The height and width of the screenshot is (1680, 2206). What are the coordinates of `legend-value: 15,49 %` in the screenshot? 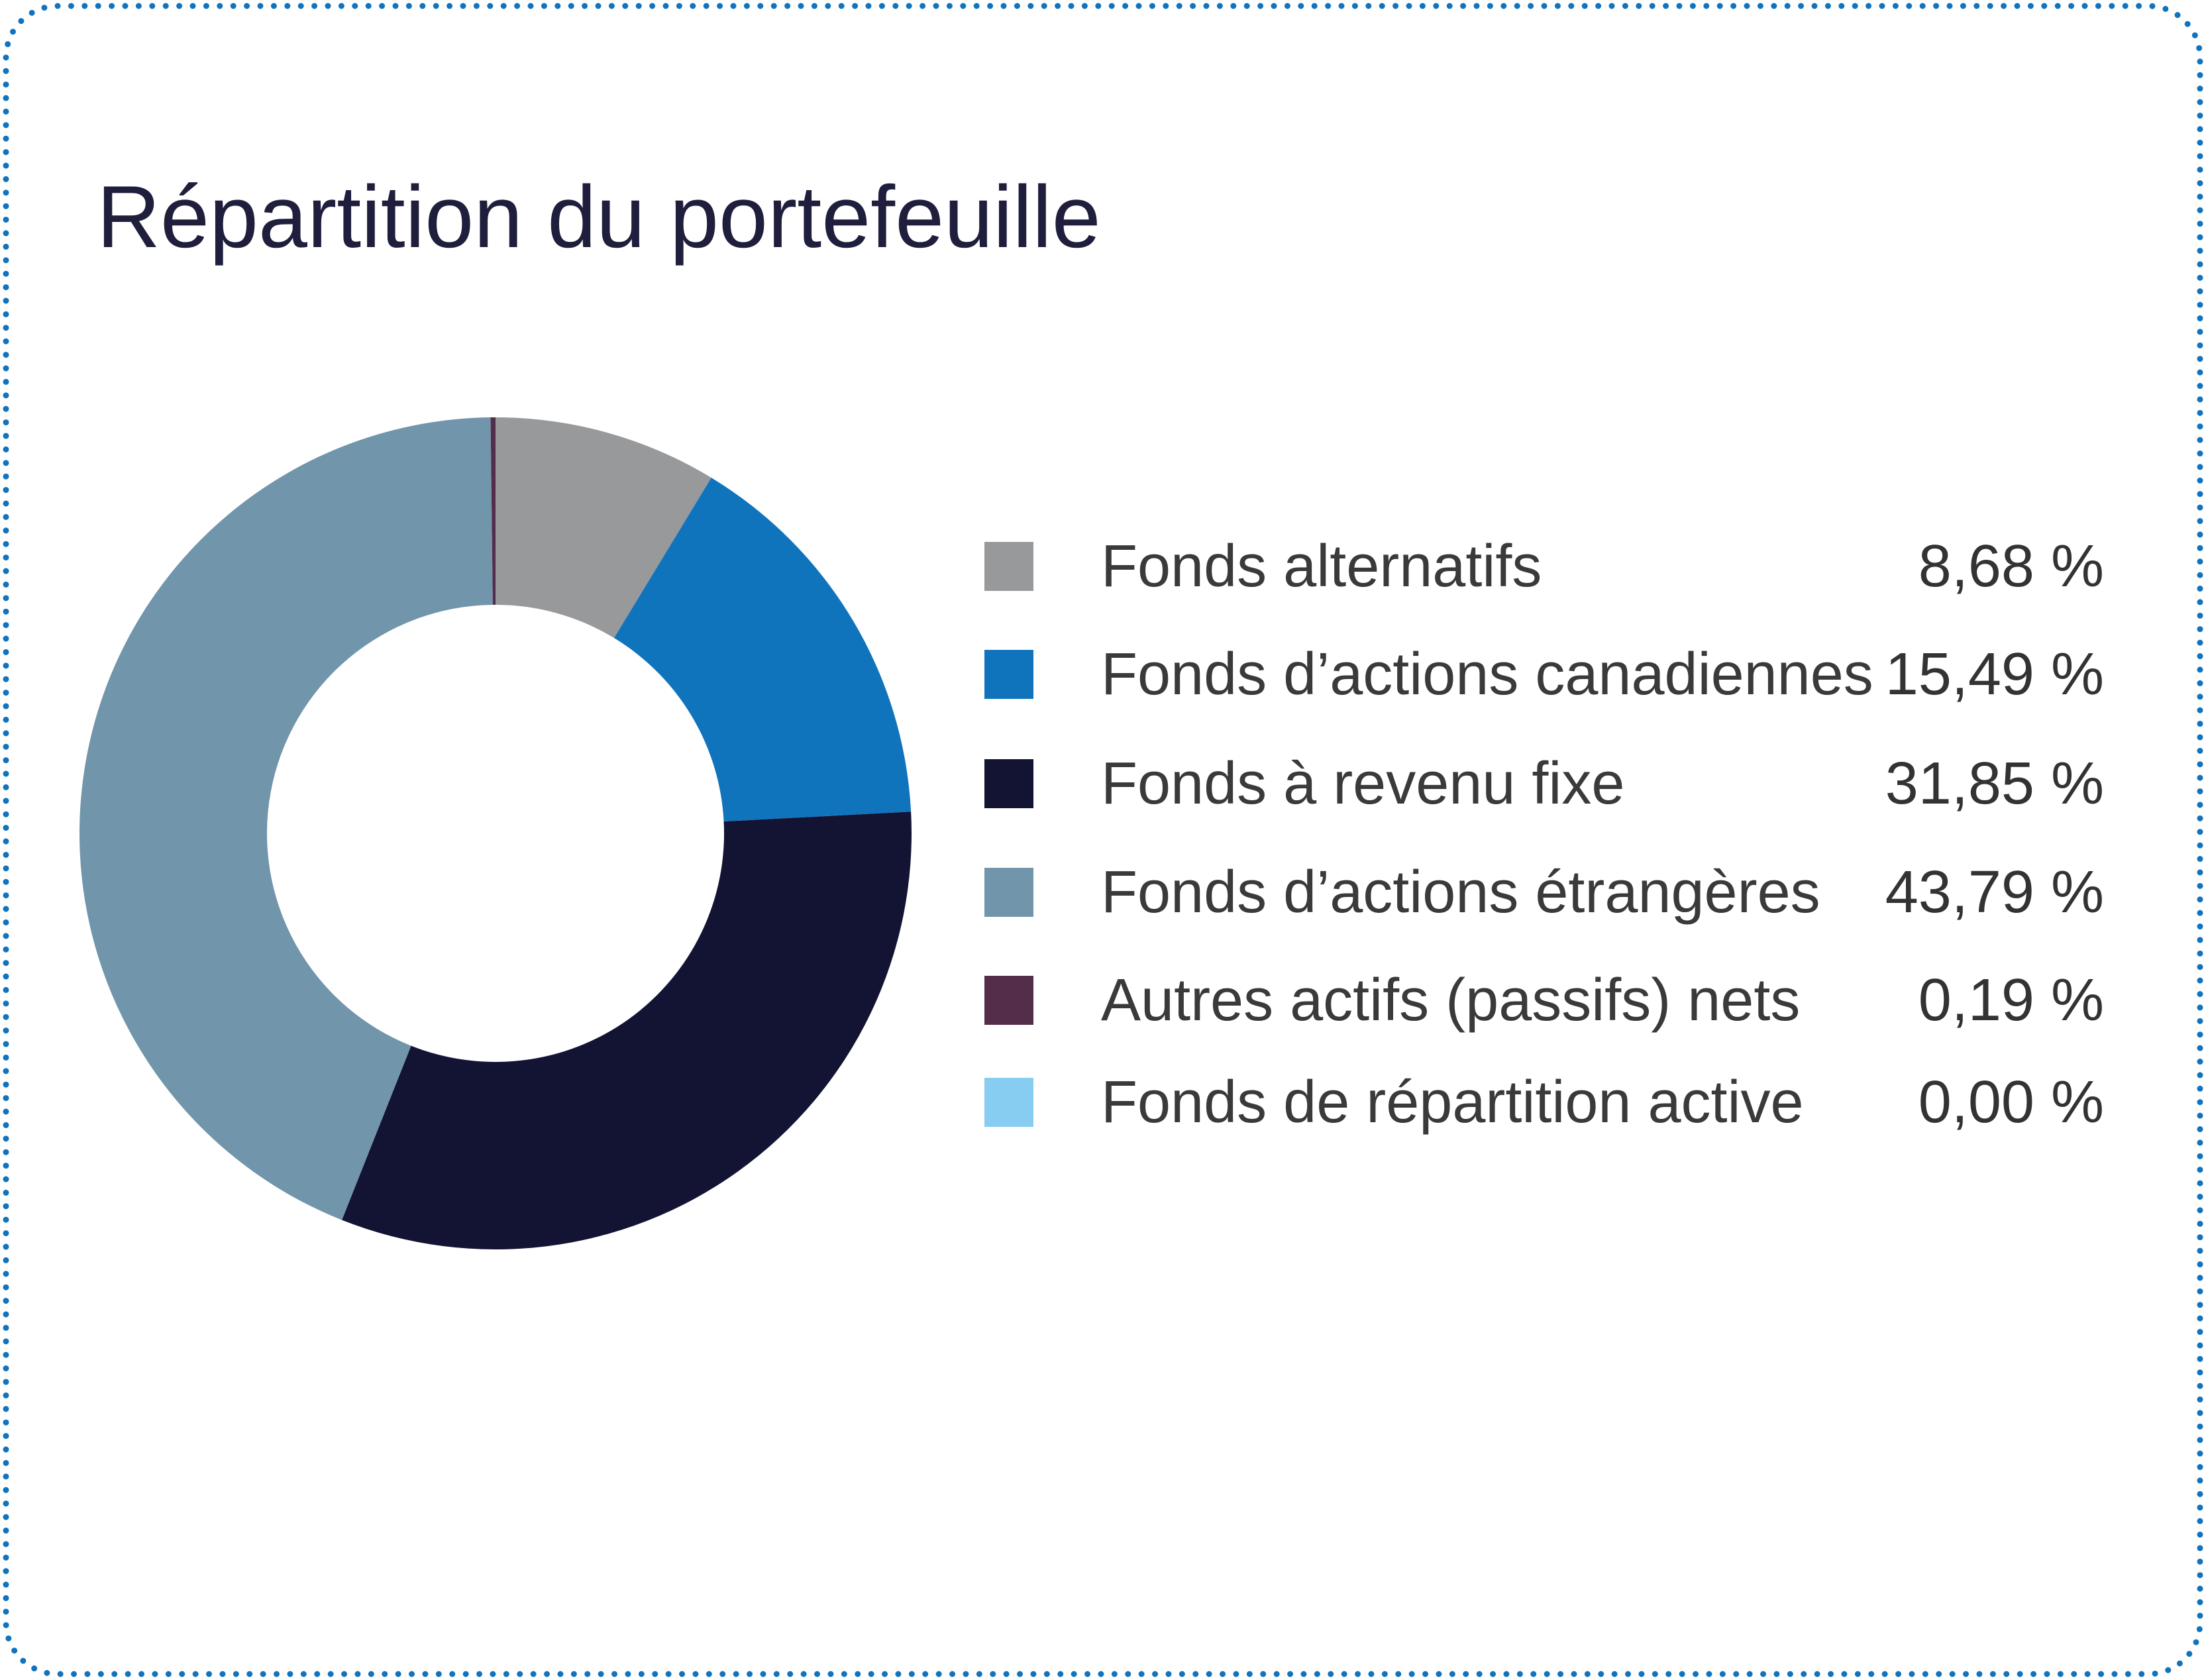 It's located at (1994, 674).